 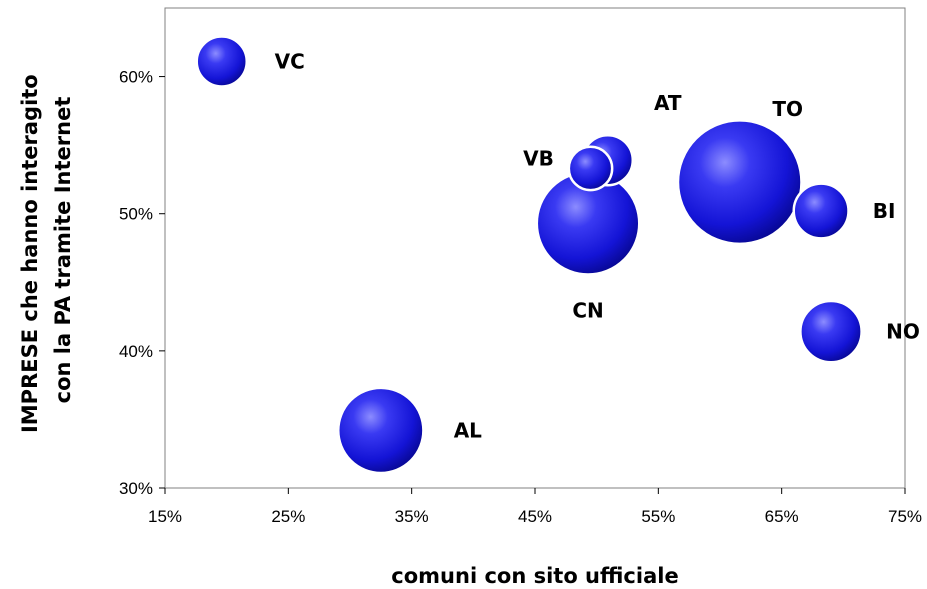 What do you see at coordinates (136, 214) in the screenshot?
I see `y-tick-label: 50%` at bounding box center [136, 214].